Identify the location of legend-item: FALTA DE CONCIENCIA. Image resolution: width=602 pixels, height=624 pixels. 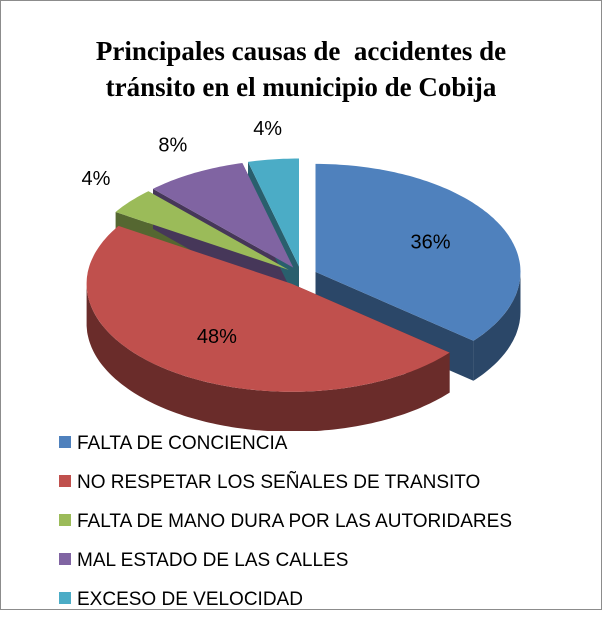
(285, 448).